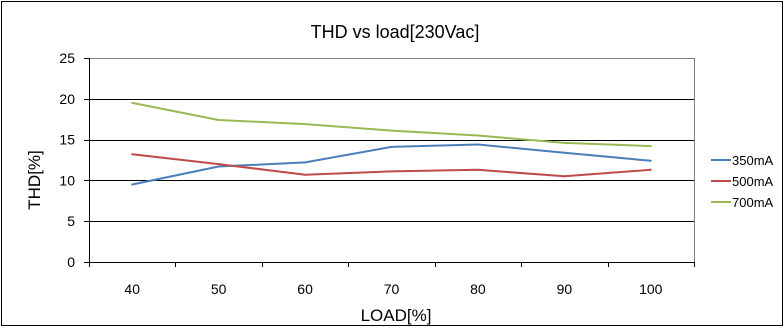  I want to click on y-tick-label: 20, so click(67, 99).